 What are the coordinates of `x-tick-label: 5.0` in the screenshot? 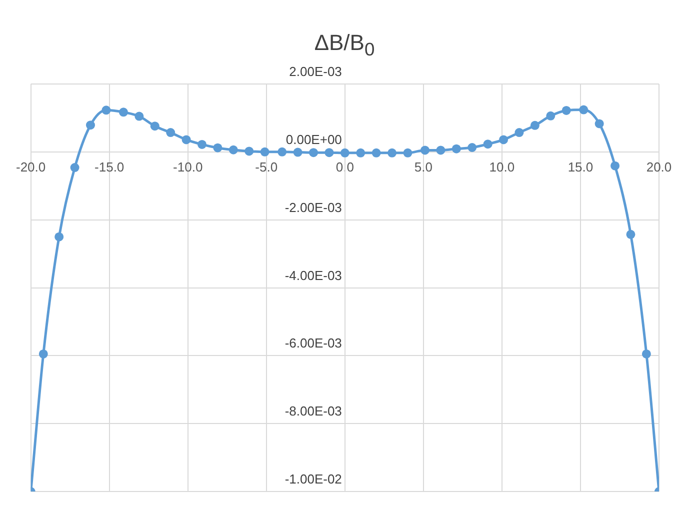 It's located at (423, 167).